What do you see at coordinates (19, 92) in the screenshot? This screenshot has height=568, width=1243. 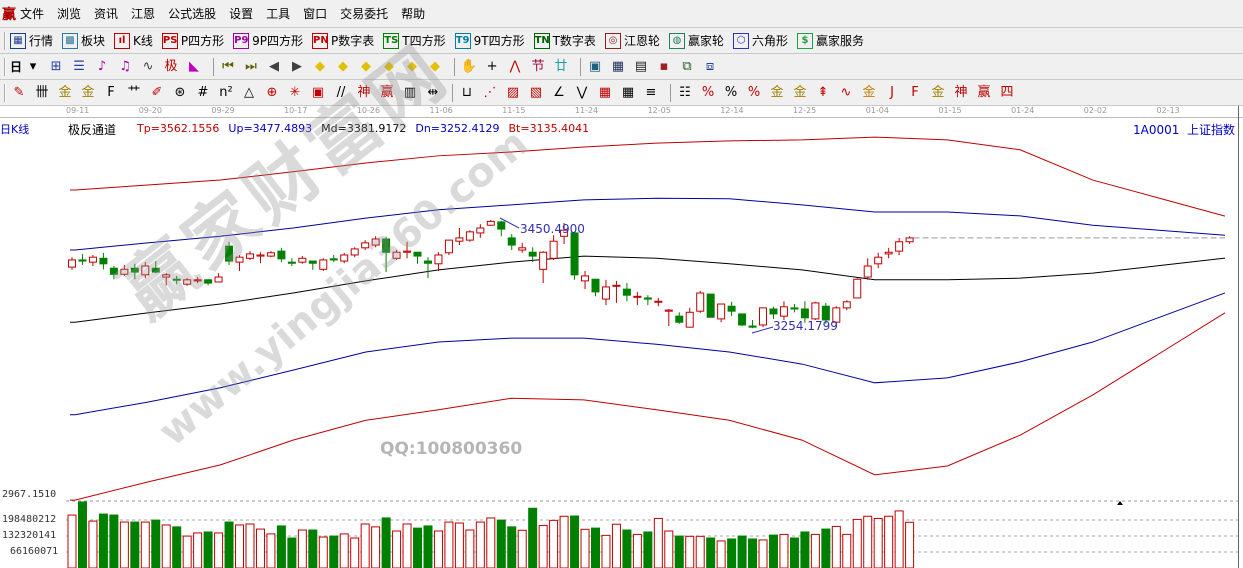 I see `pen-icon: ✎` at bounding box center [19, 92].